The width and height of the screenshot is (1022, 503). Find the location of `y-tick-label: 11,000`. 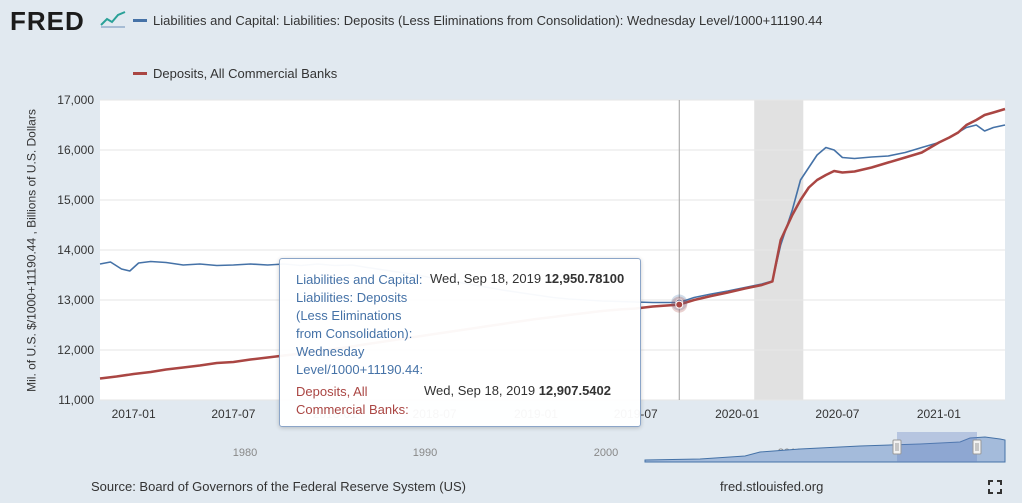

y-tick-label: 11,000 is located at coordinates (76, 400).